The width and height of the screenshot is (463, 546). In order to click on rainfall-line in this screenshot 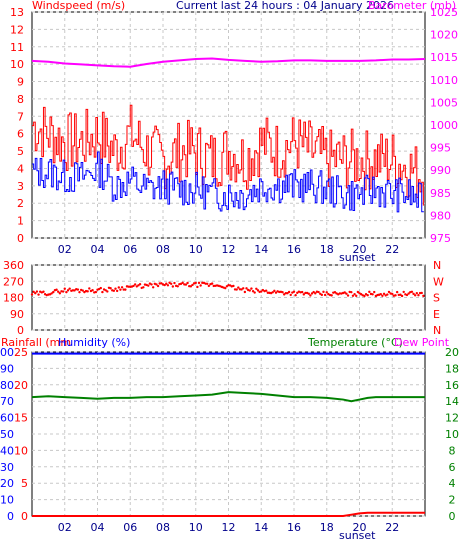, I will do `click(228, 514)`.